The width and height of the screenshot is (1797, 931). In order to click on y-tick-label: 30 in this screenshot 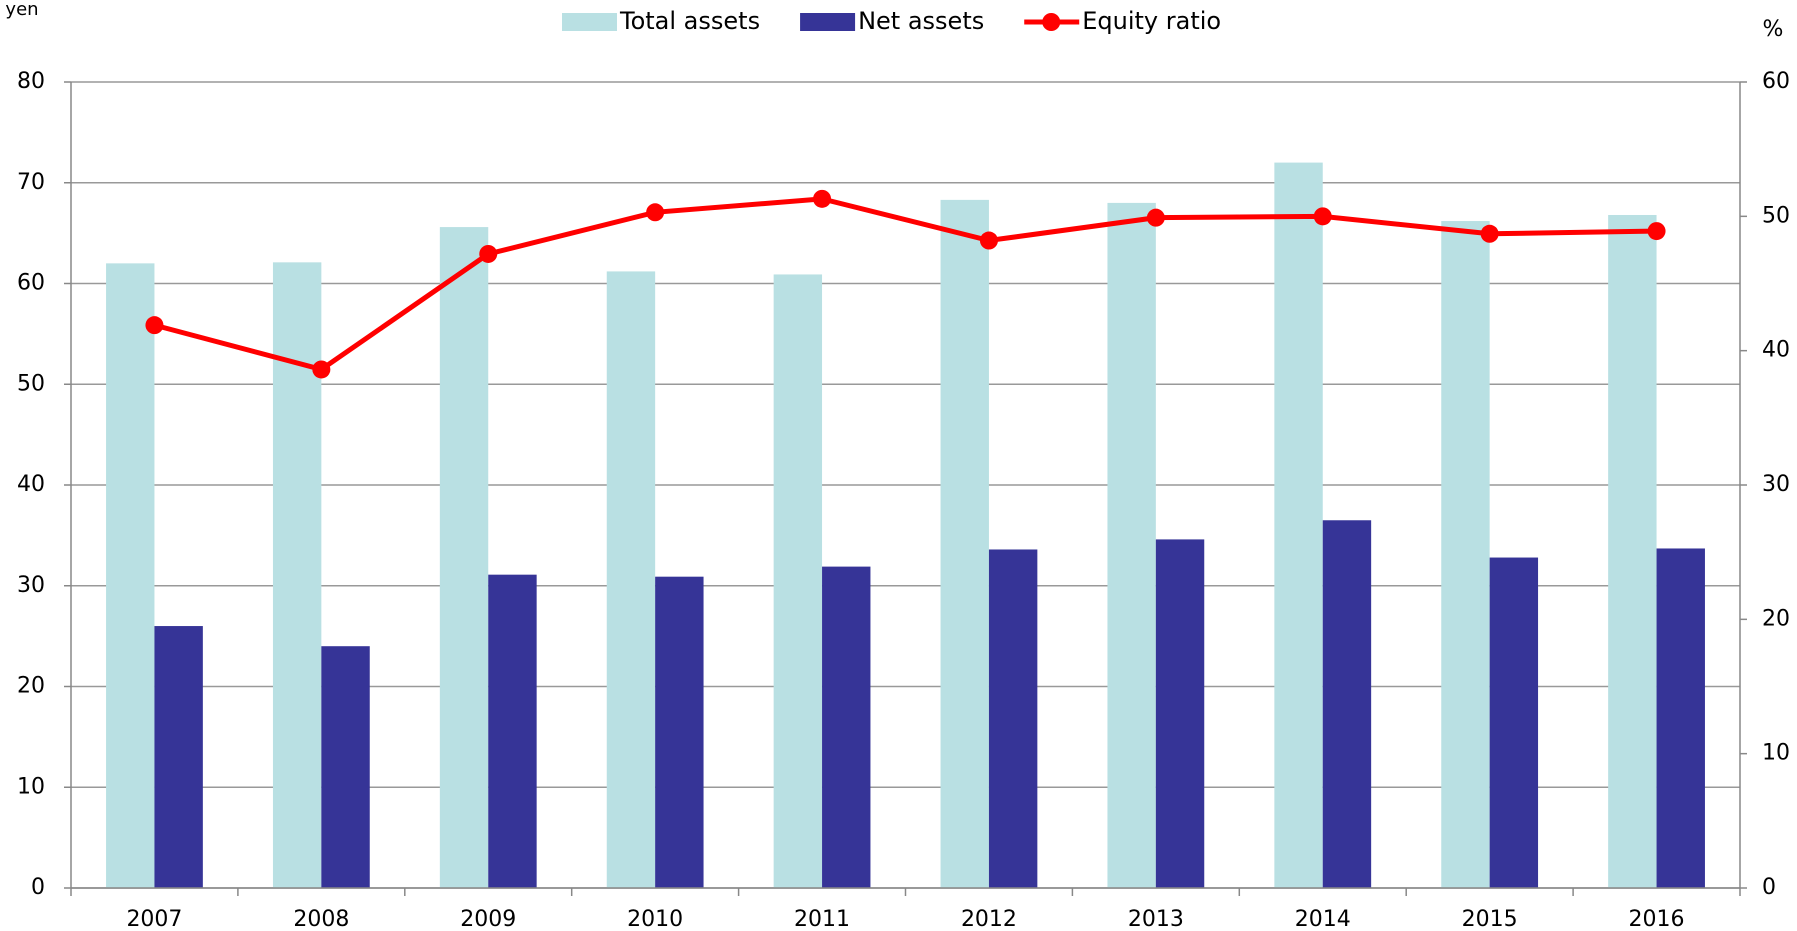, I will do `click(31, 585)`.